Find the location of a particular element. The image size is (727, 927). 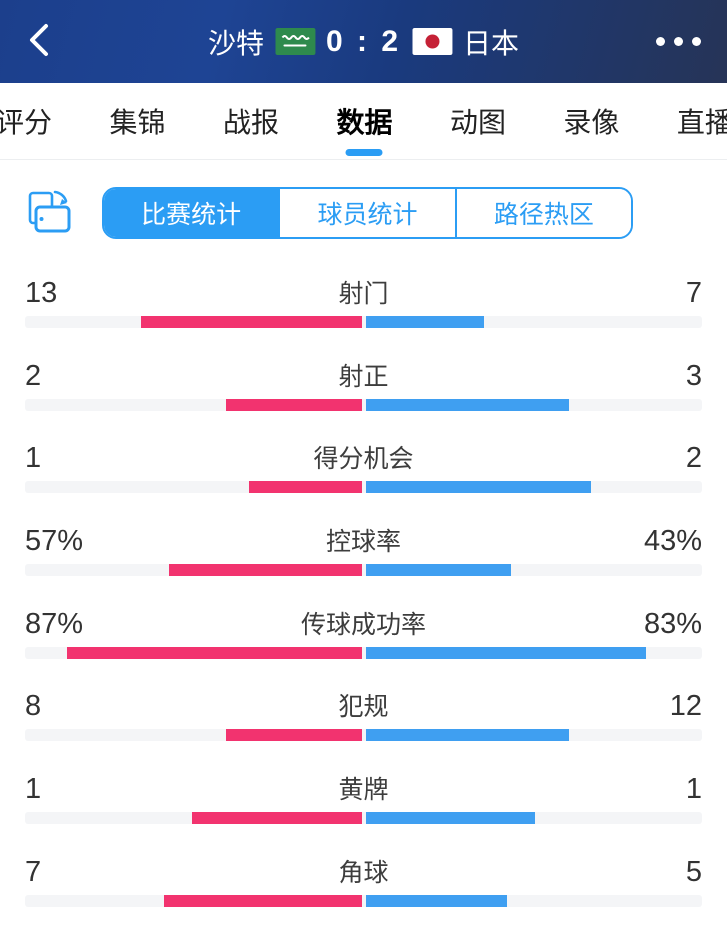

navbar: 沙特 0 : 2 日本 is located at coordinates (363, 41).